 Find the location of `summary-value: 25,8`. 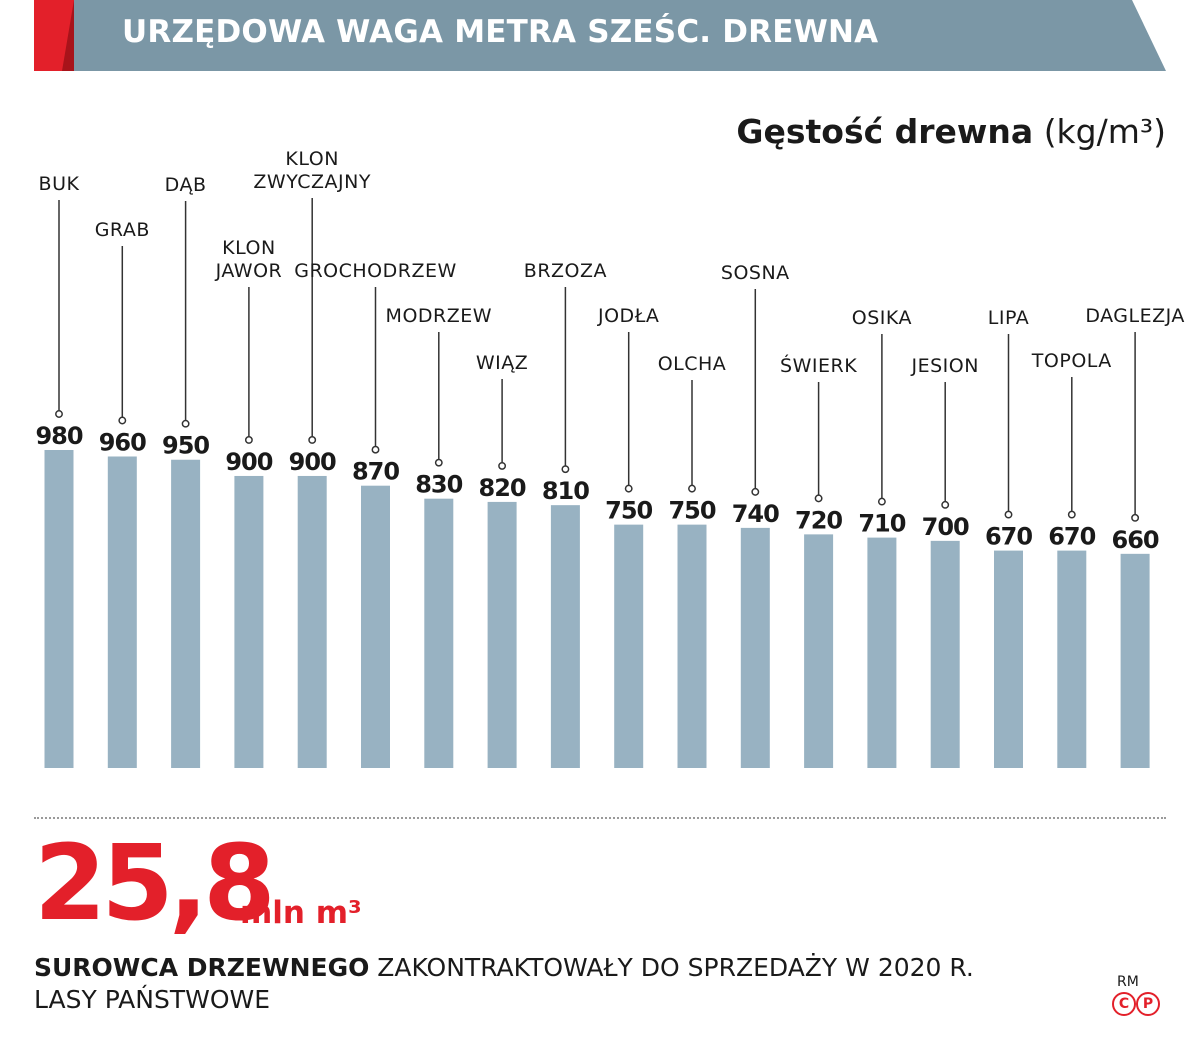

summary-value: 25,8 is located at coordinates (155, 883).